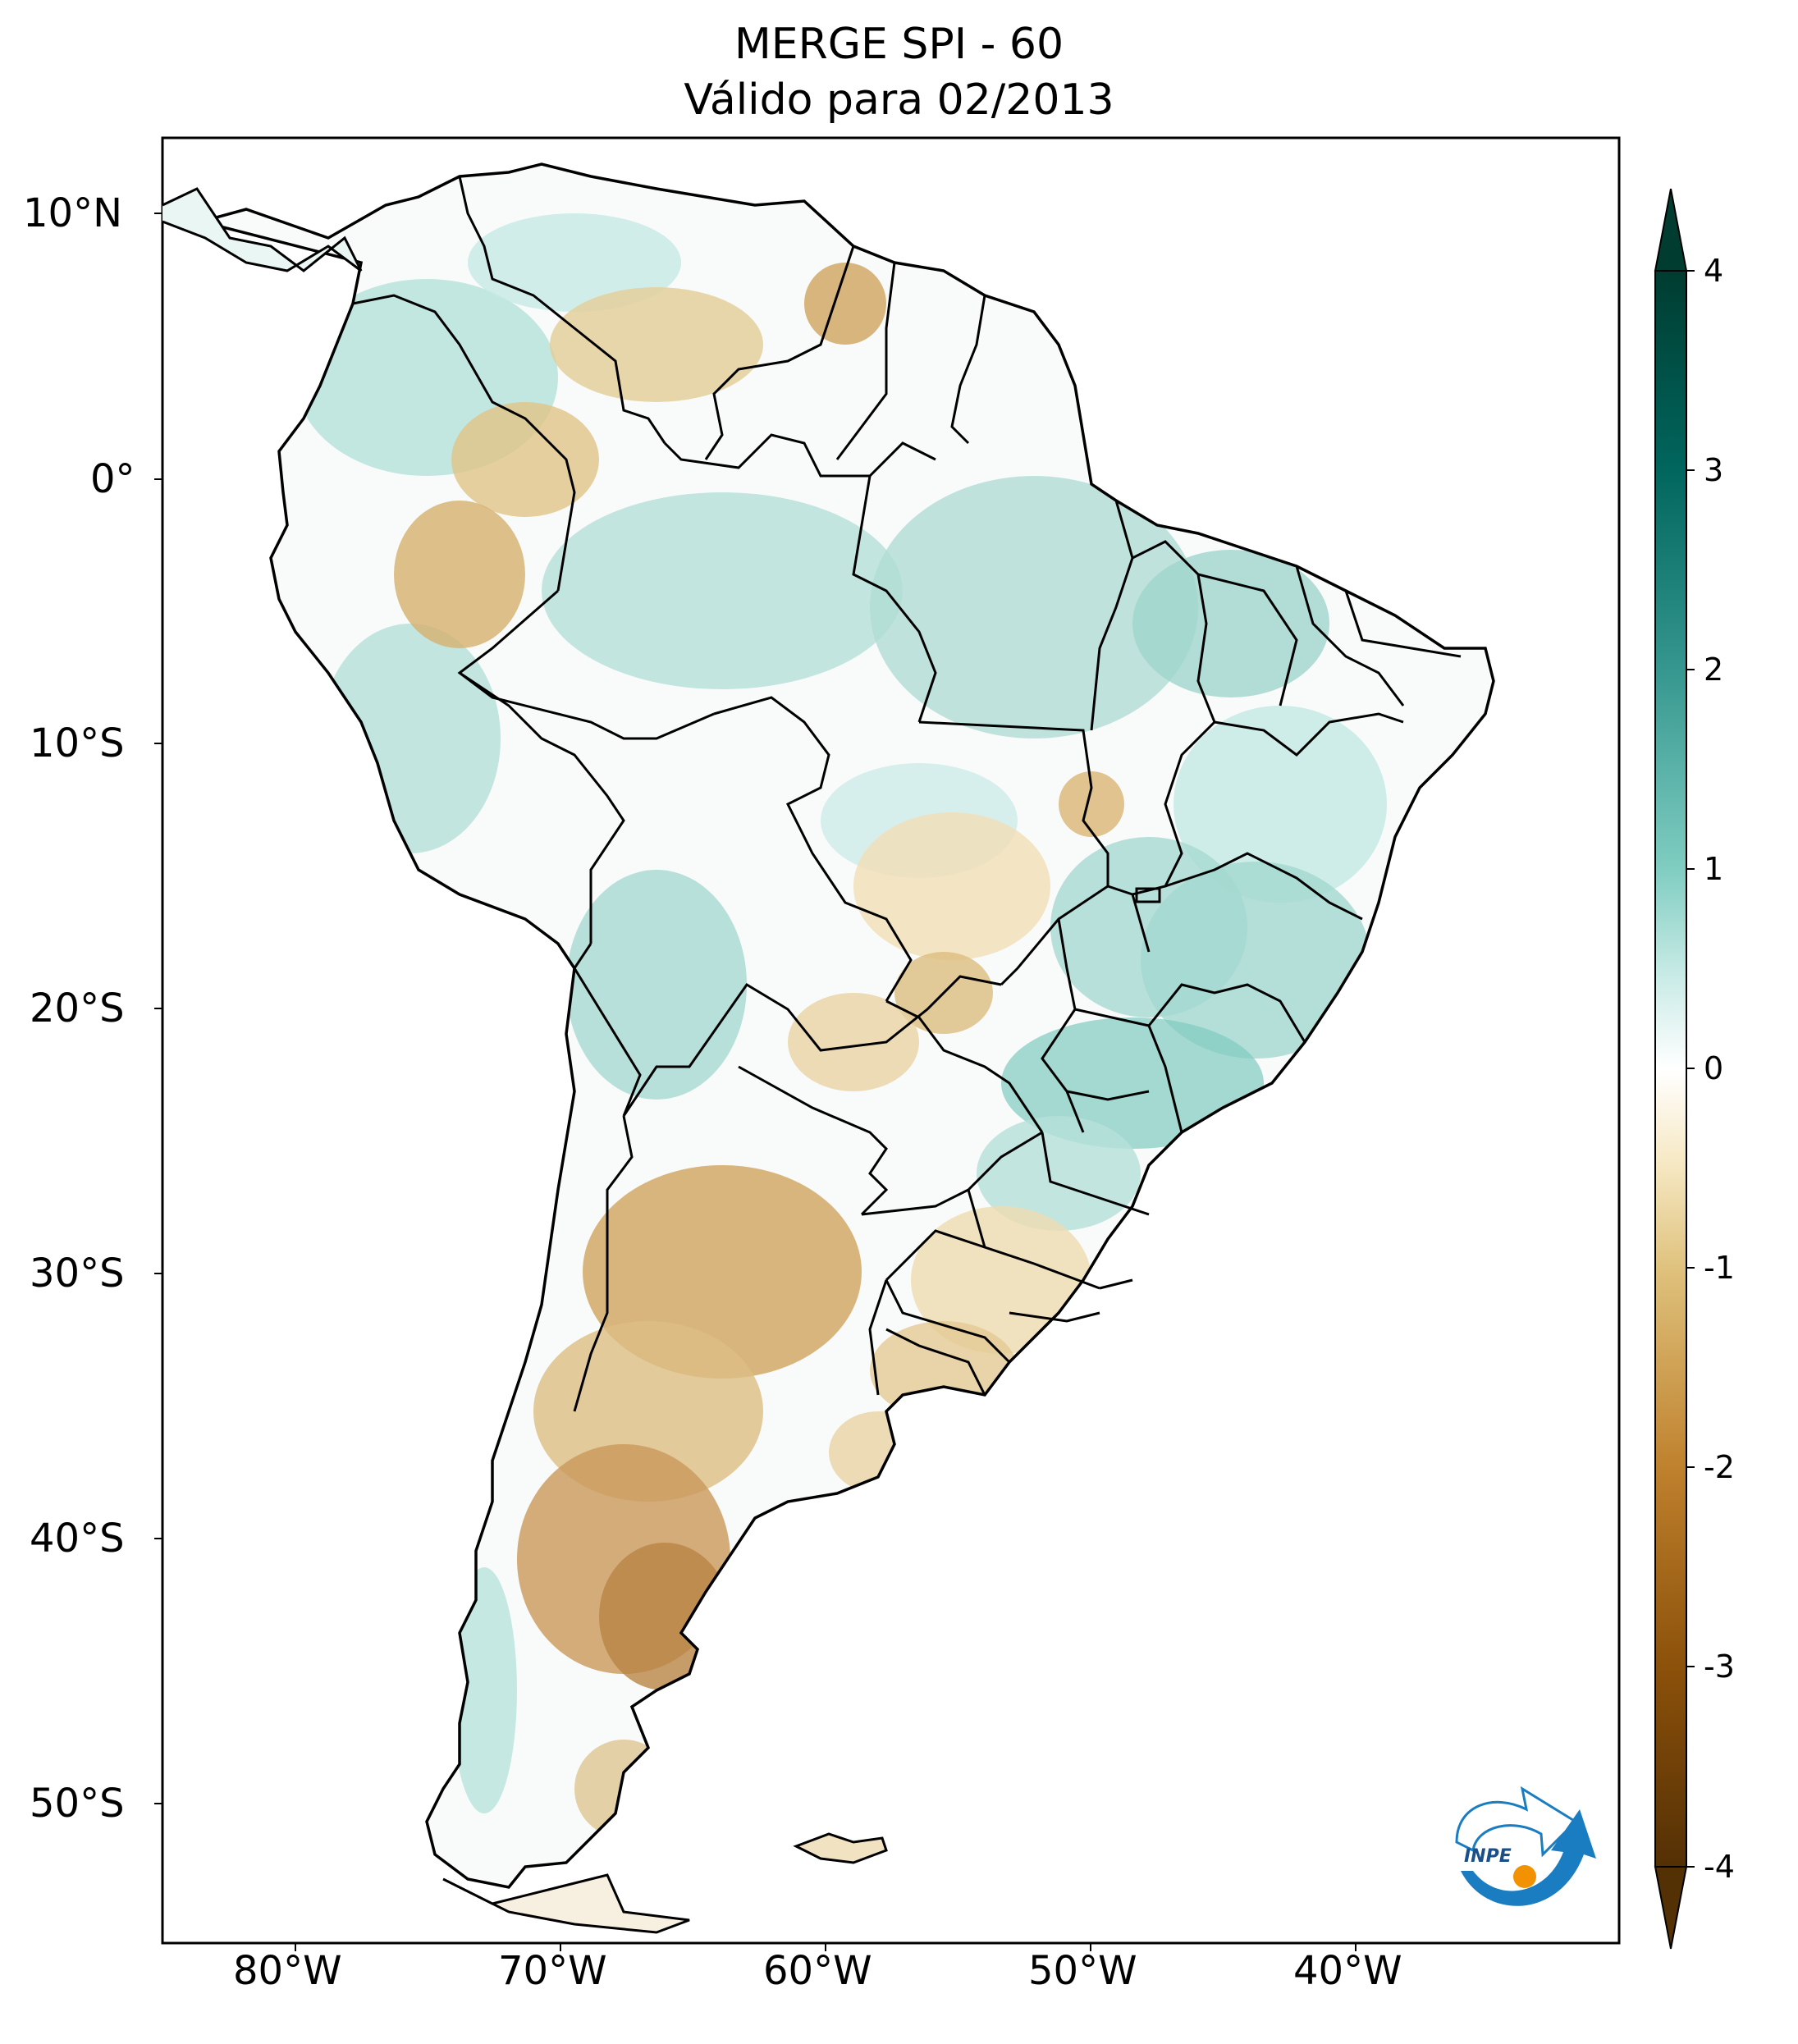 The image size is (1798, 2044). I want to click on lat-tick-label: 10°S, so click(77, 743).